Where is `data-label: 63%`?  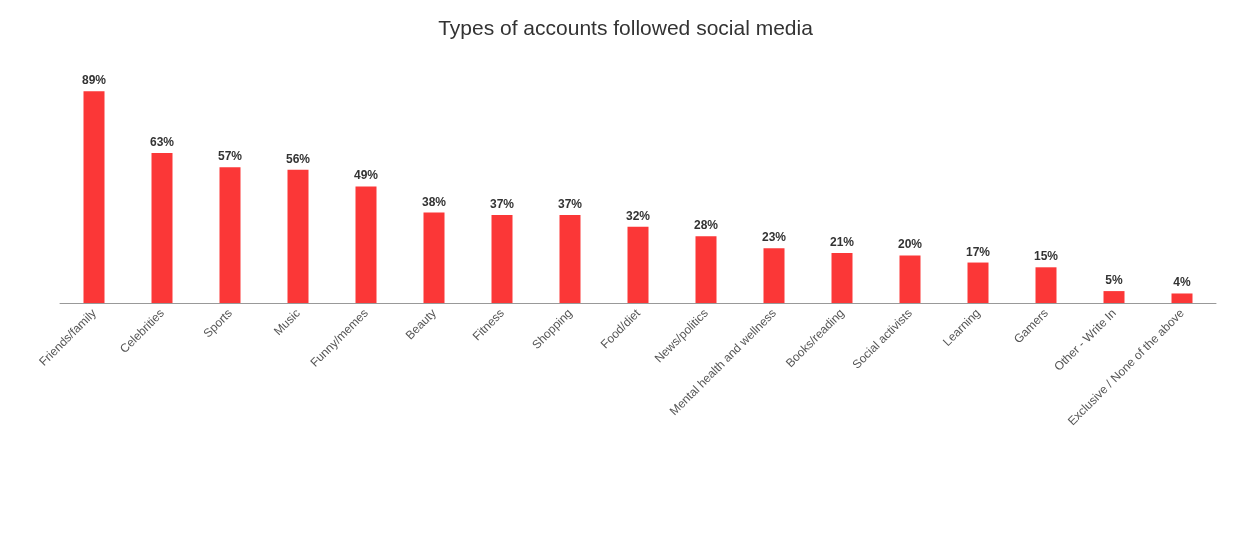 data-label: 63% is located at coordinates (162, 142).